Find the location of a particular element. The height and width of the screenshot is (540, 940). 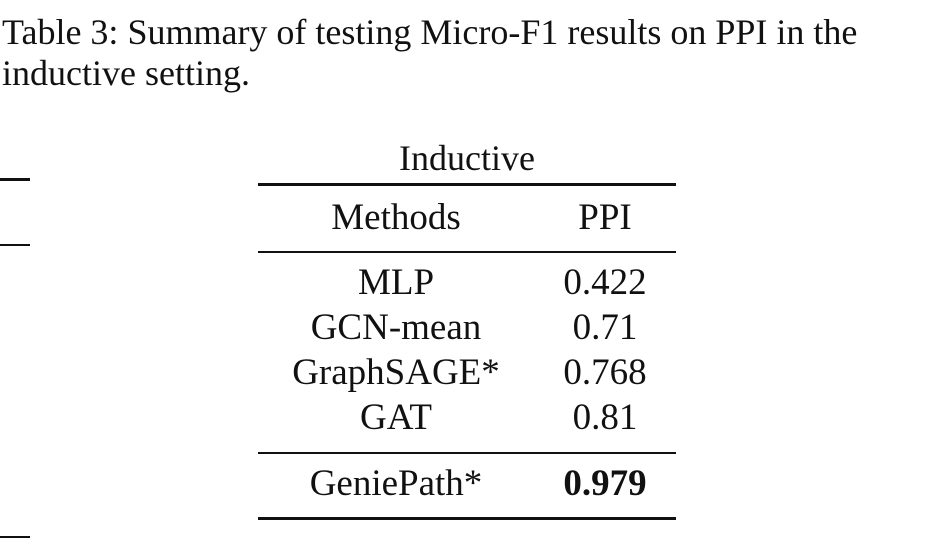

best-row: GeniePath* 0.979 is located at coordinates (467, 484).